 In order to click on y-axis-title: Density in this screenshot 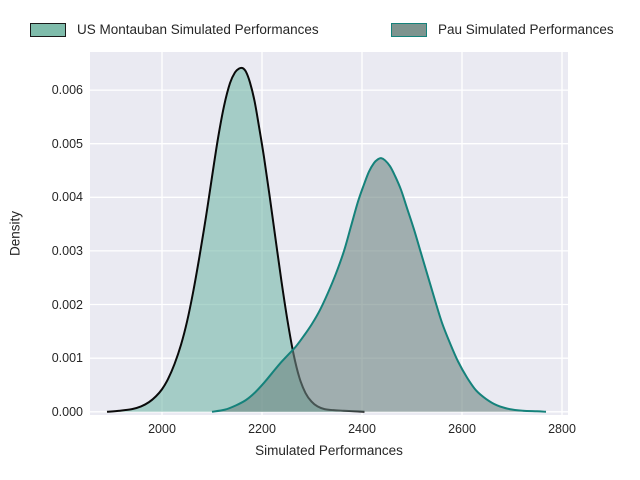, I will do `click(15, 234)`.